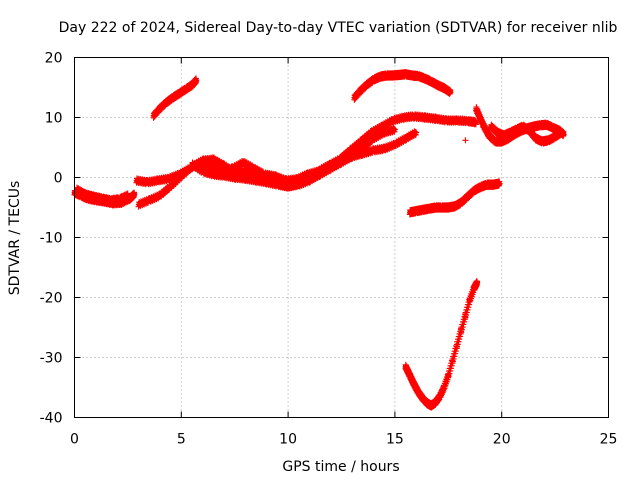 Image resolution: width=640 pixels, height=480 pixels. I want to click on series-trace-early-b, so click(102, 195).